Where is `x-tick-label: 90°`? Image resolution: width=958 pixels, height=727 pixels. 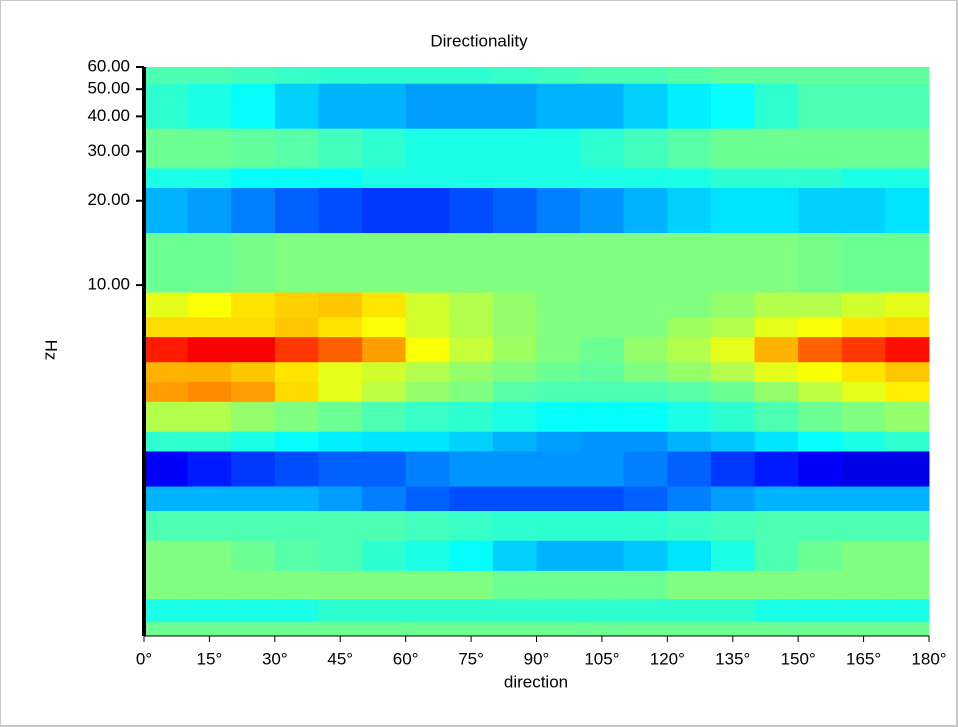 x-tick-label: 90° is located at coordinates (537, 658).